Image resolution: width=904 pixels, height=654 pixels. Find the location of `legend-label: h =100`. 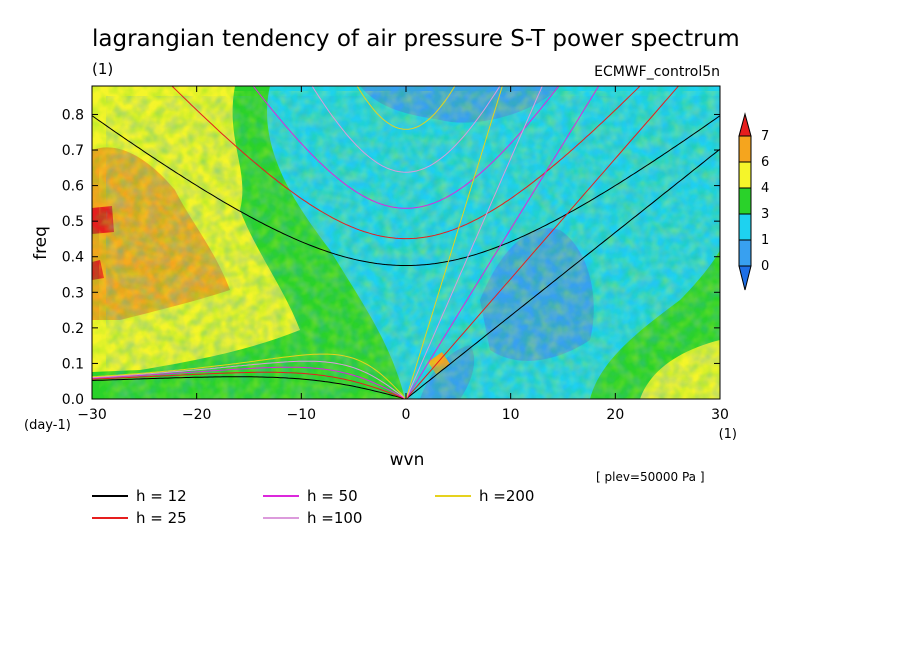

legend-label: h =100 is located at coordinates (334, 518).